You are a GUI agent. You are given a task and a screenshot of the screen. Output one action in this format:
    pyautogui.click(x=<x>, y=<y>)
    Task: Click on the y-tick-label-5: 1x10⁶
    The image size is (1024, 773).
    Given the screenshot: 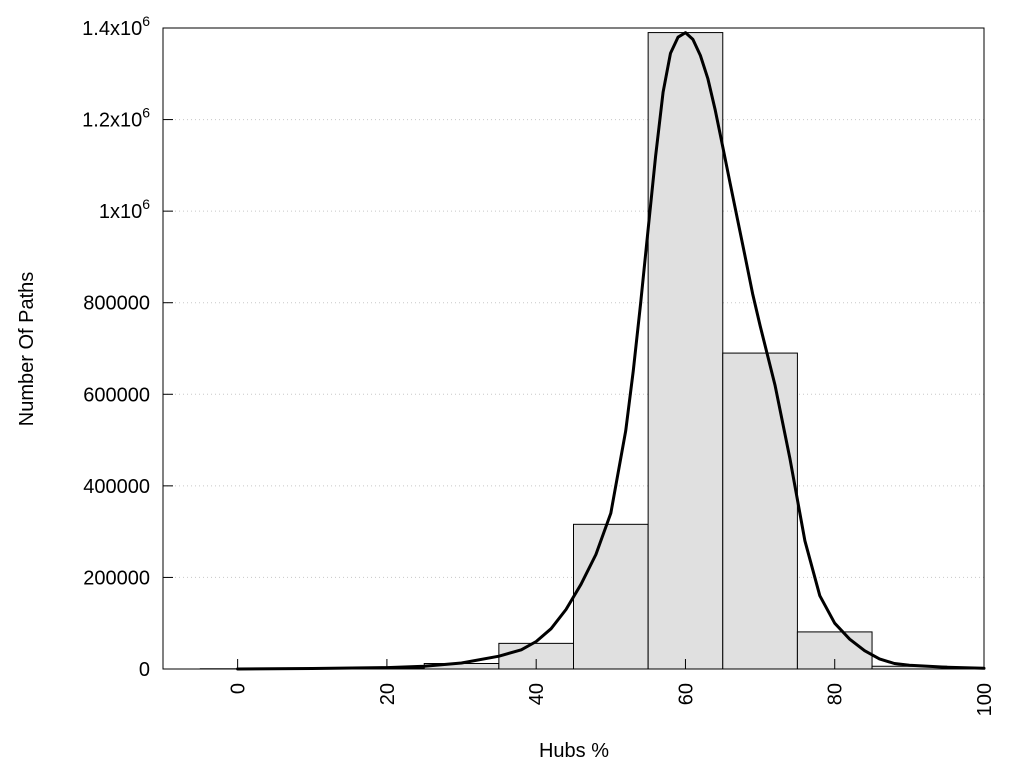 What is the action you would take?
    pyautogui.click(x=124, y=209)
    